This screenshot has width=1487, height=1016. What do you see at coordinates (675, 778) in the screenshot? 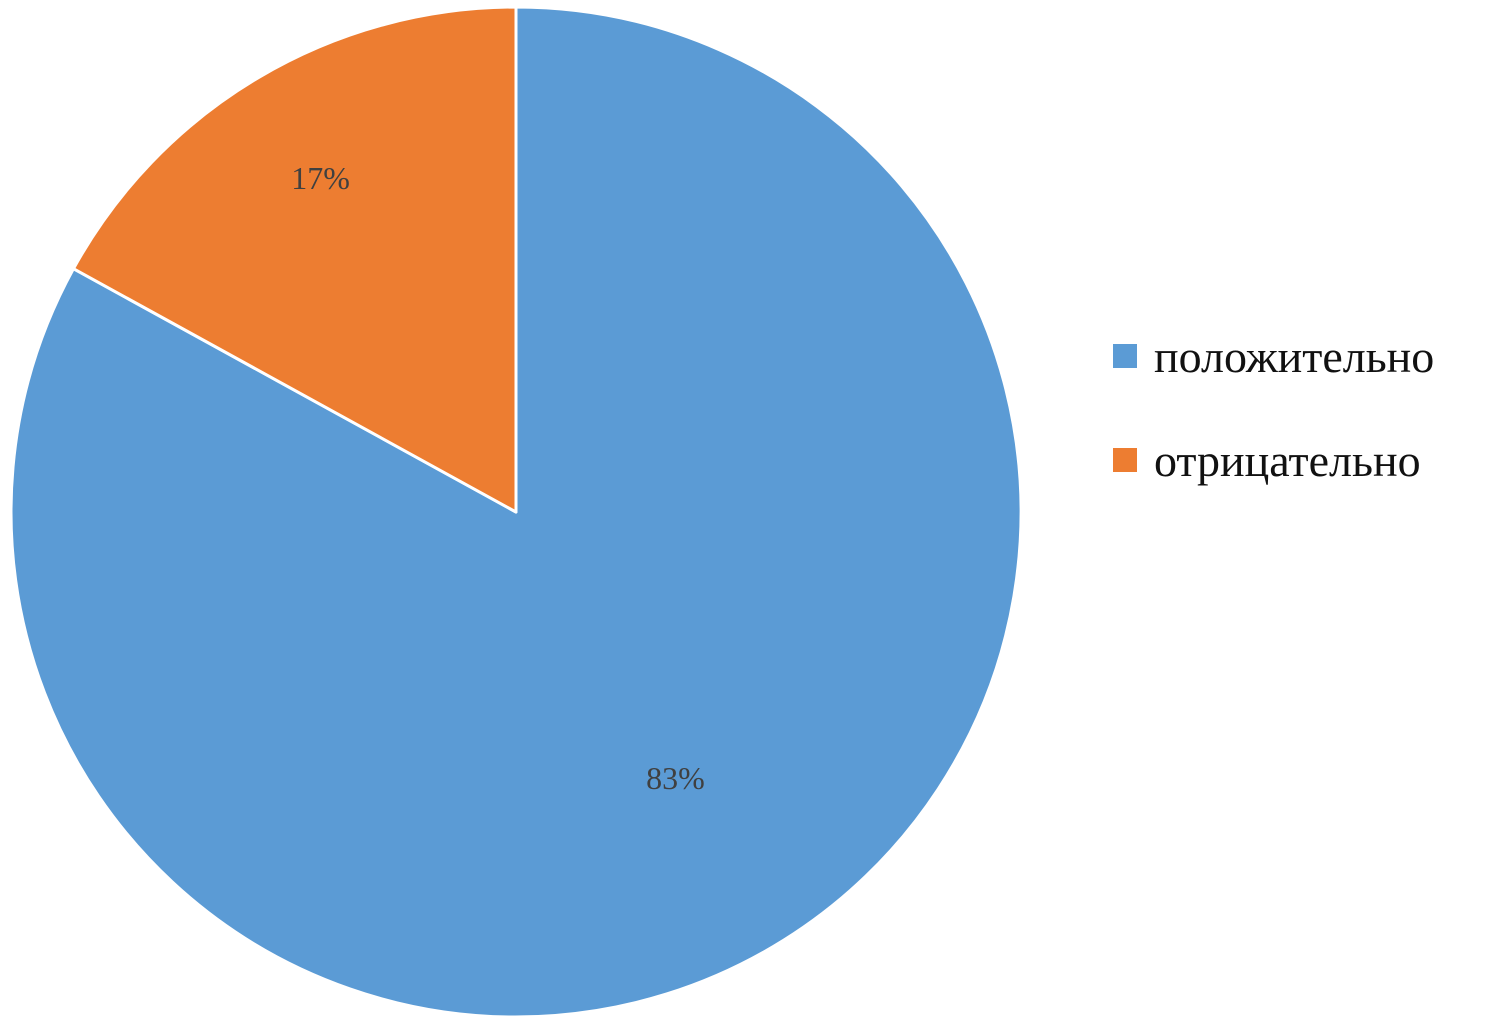
I see `data-label-positive: 83%` at bounding box center [675, 778].